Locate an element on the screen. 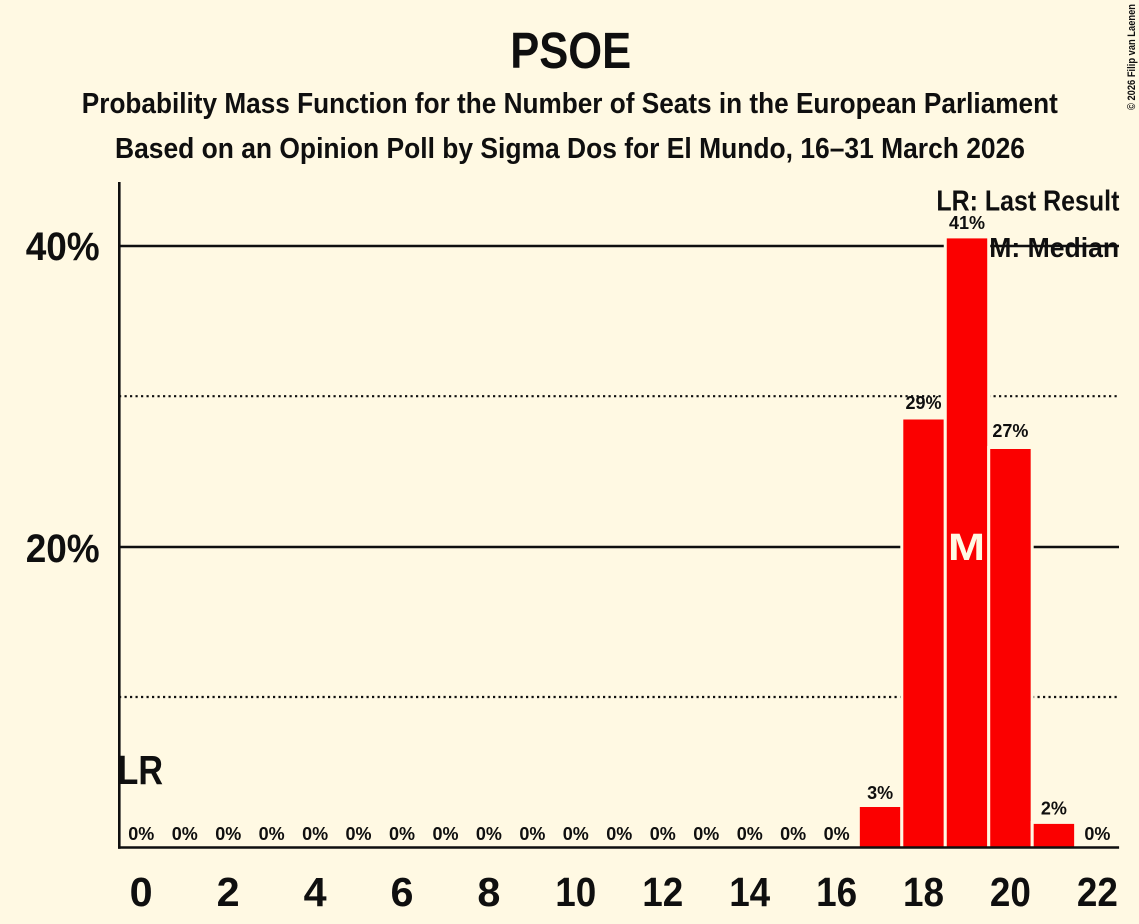  svg-text: LR is located at coordinates (141, 770).